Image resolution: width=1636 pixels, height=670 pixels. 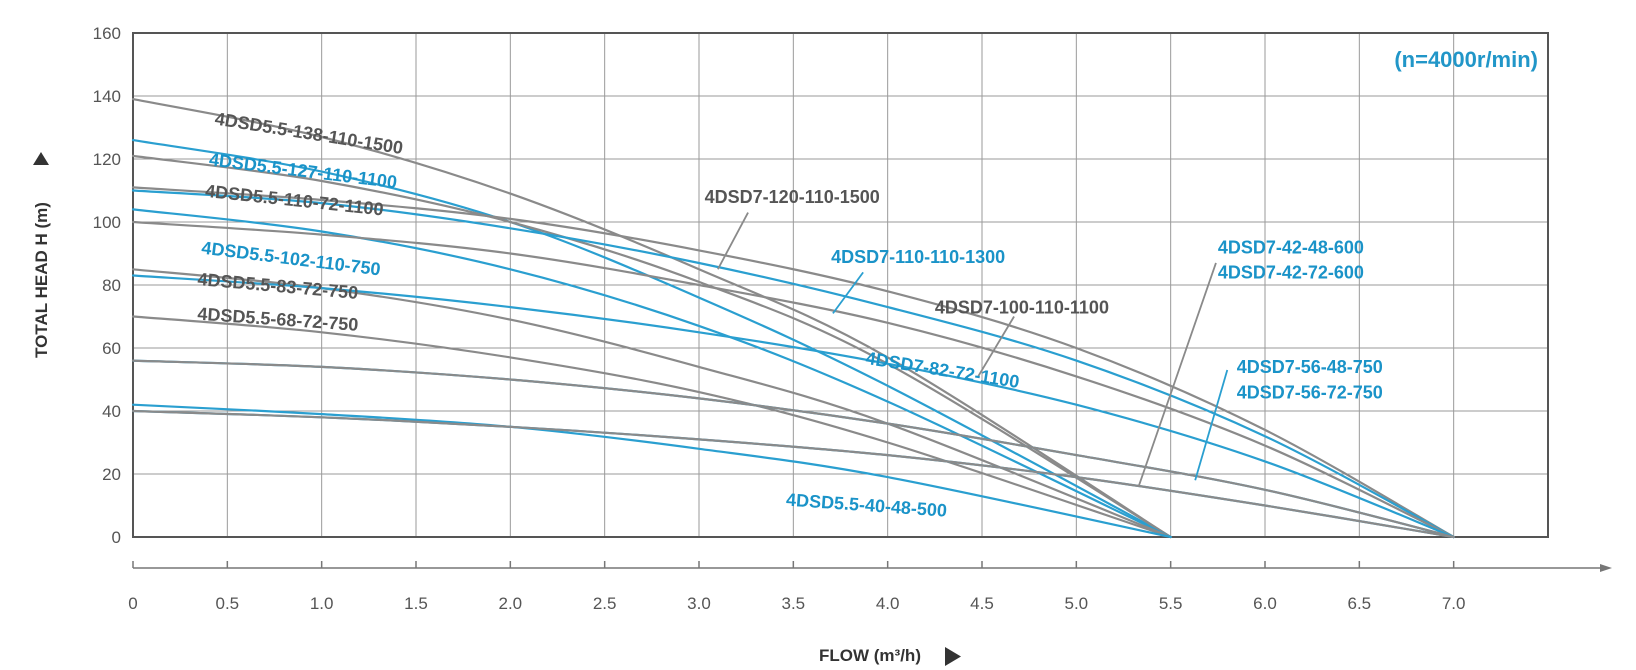 What do you see at coordinates (982, 603) in the screenshot?
I see `x-tick-label: 4.5` at bounding box center [982, 603].